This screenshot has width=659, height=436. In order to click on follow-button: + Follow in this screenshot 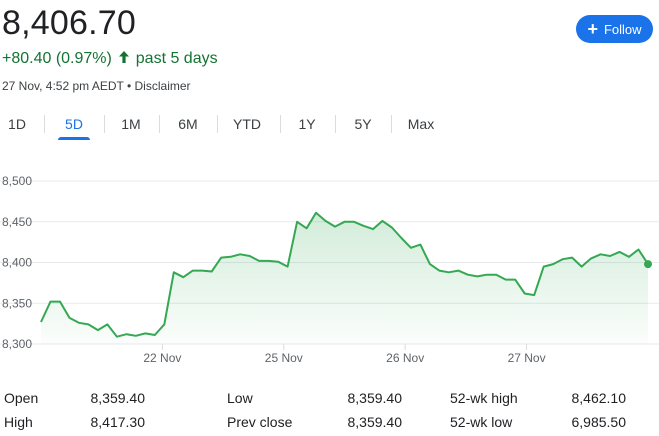, I will do `click(614, 29)`.